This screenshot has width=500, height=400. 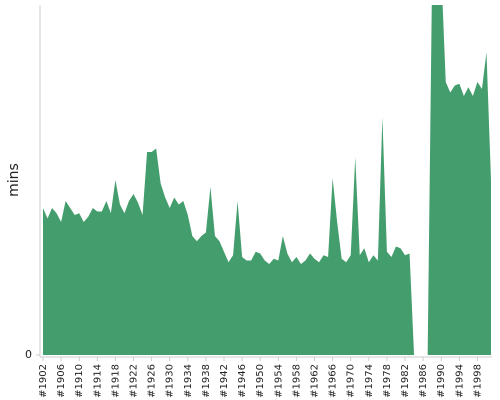 I want to click on x-tick-label: #1926, so click(x=152, y=381).